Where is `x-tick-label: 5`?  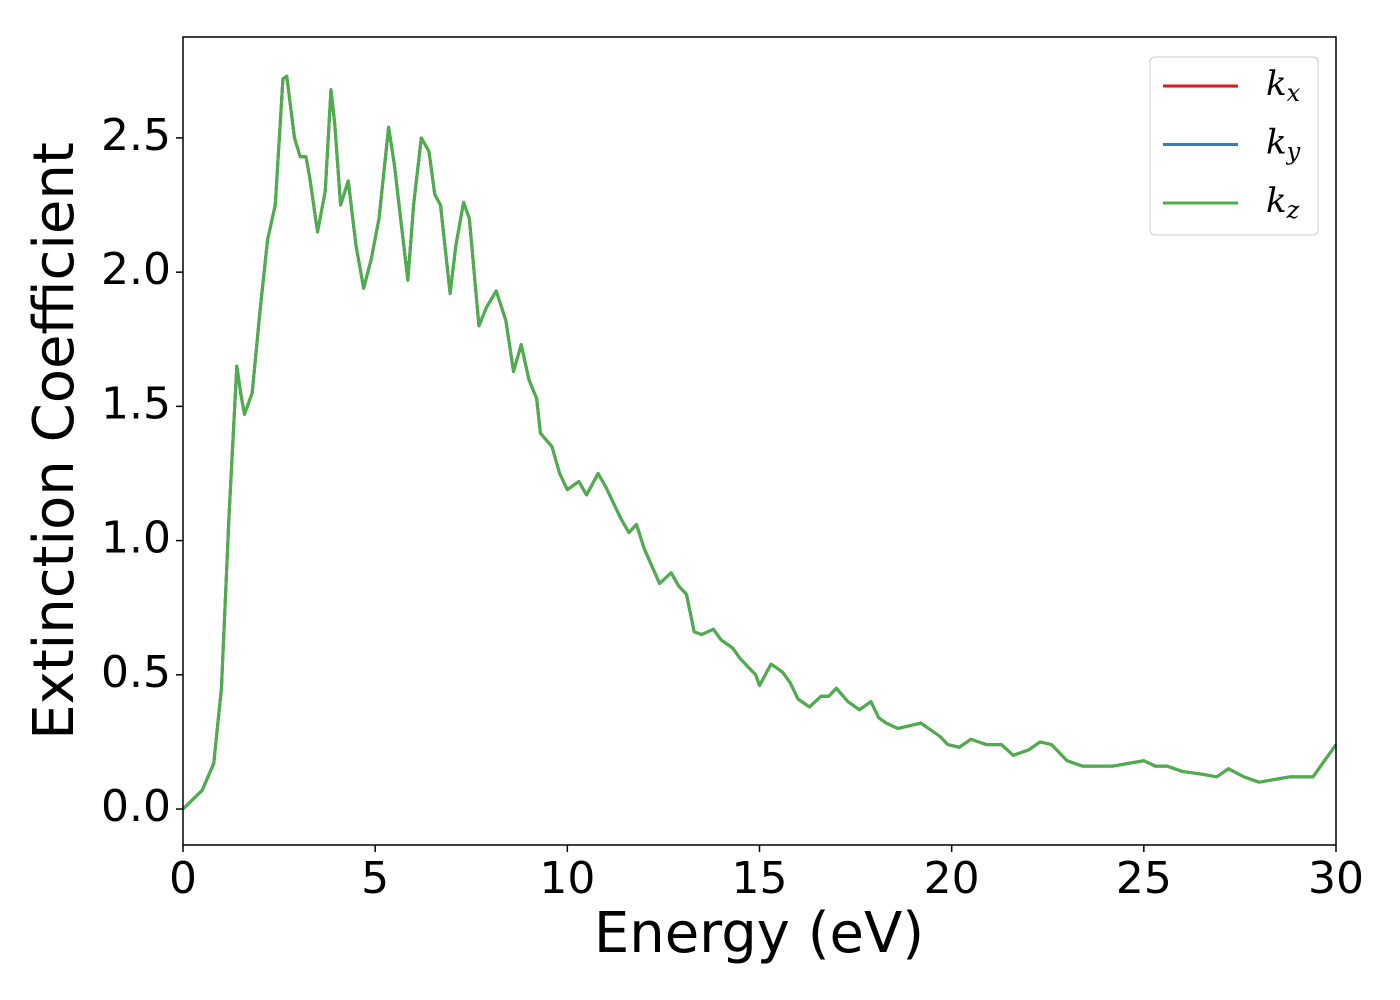
x-tick-label: 5 is located at coordinates (375, 878).